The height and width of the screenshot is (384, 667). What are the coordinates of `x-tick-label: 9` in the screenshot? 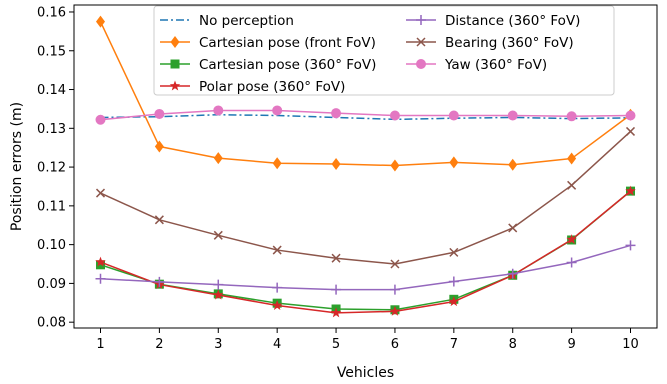 It's located at (571, 344).